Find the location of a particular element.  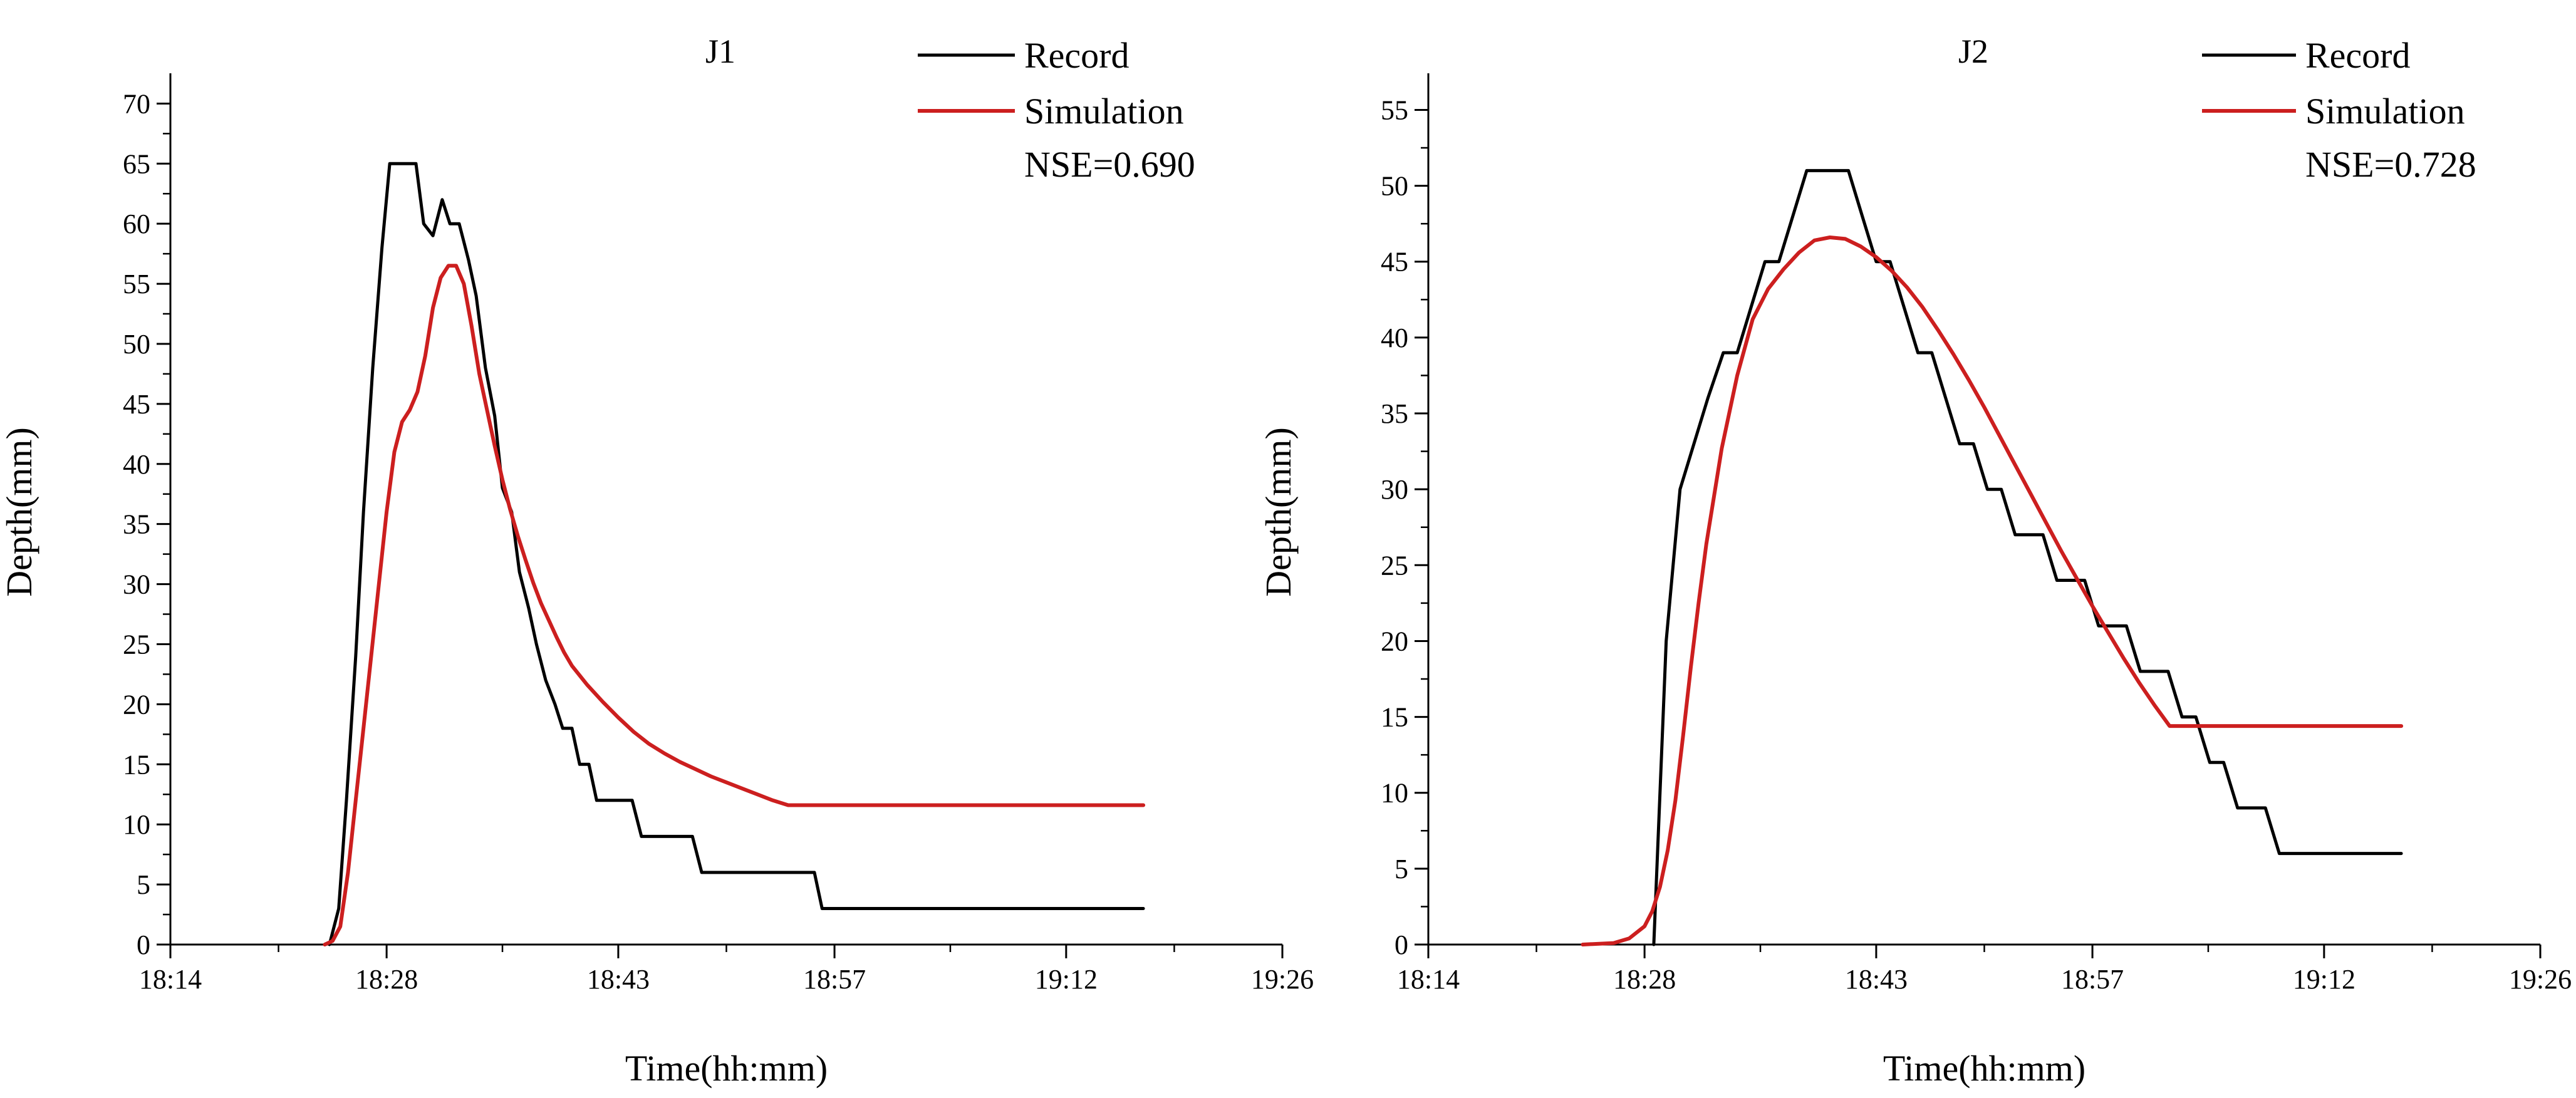

y-tick-label: 65 is located at coordinates (136, 163).